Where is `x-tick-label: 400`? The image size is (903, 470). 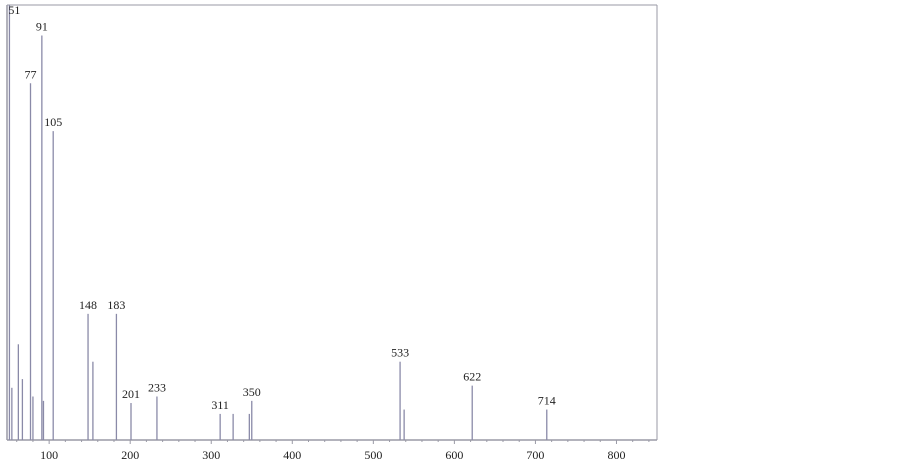
x-tick-label: 400 is located at coordinates (292, 455).